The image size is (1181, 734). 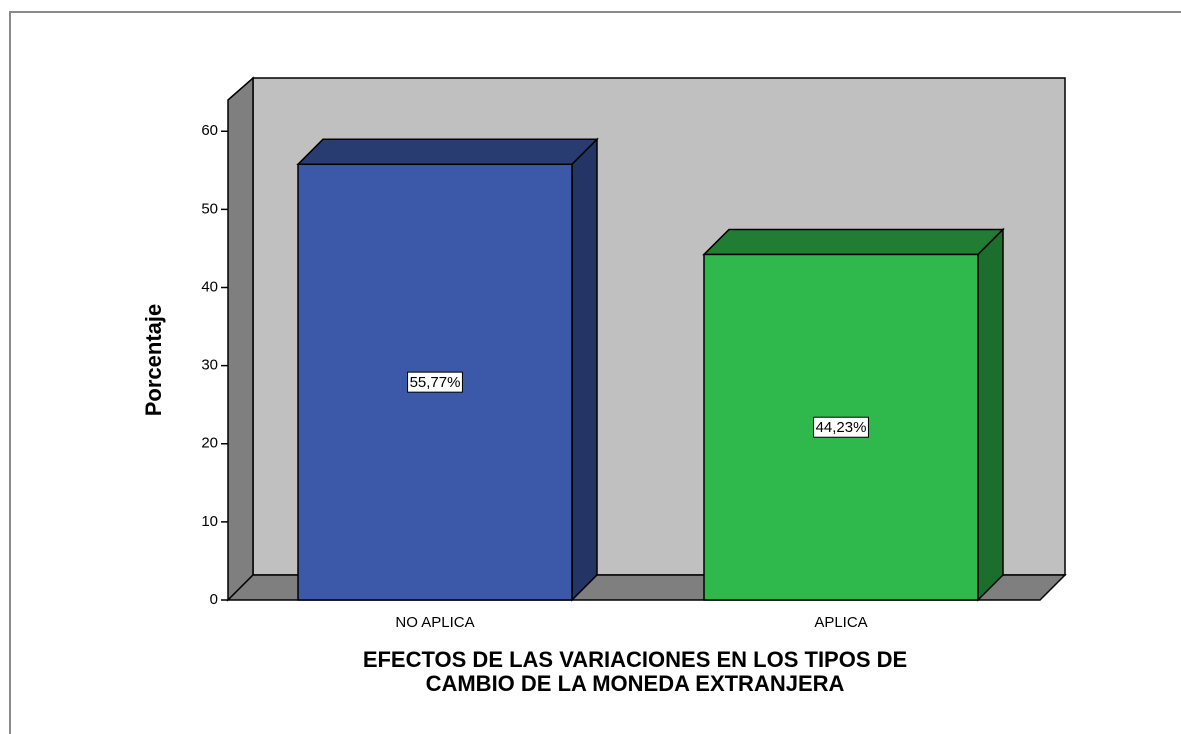 What do you see at coordinates (209, 286) in the screenshot?
I see `y-tick-label: 40` at bounding box center [209, 286].